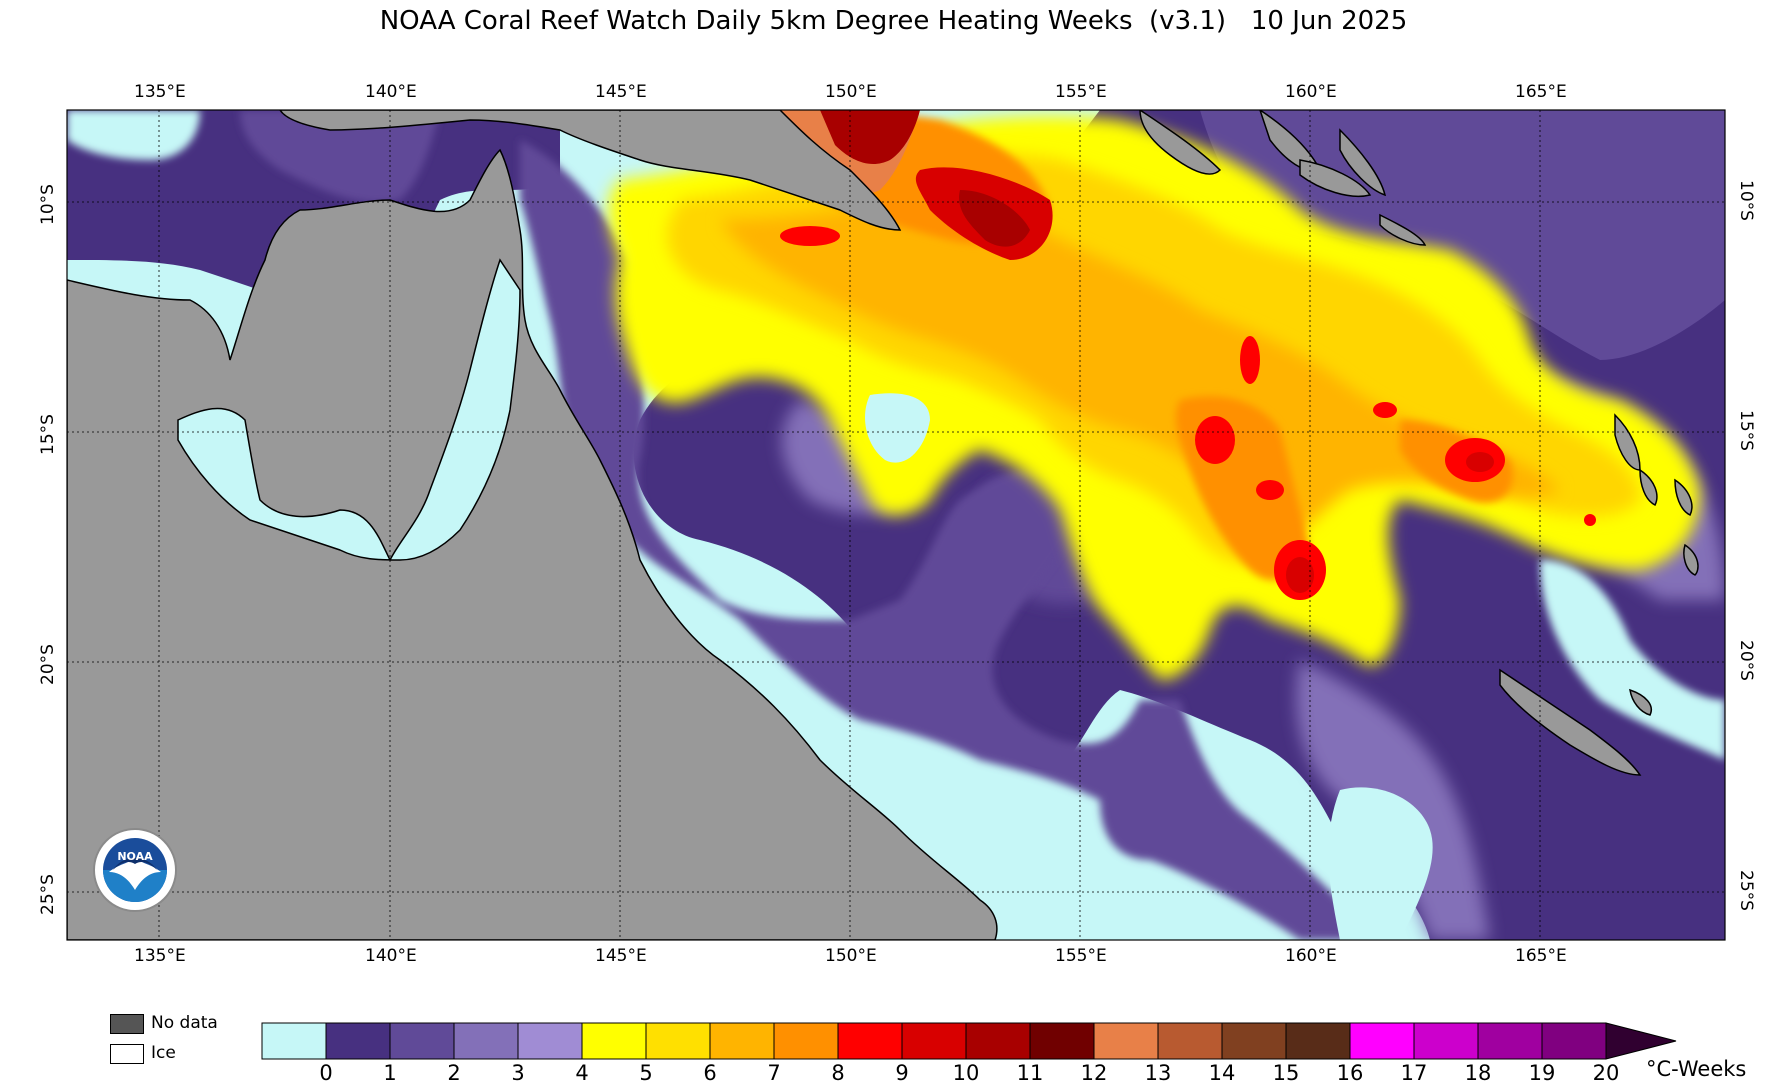 The height and width of the screenshot is (1086, 1787). Describe the element at coordinates (1632, 660) in the screenshot. I see `dhw-zero-pocket-east` at that location.